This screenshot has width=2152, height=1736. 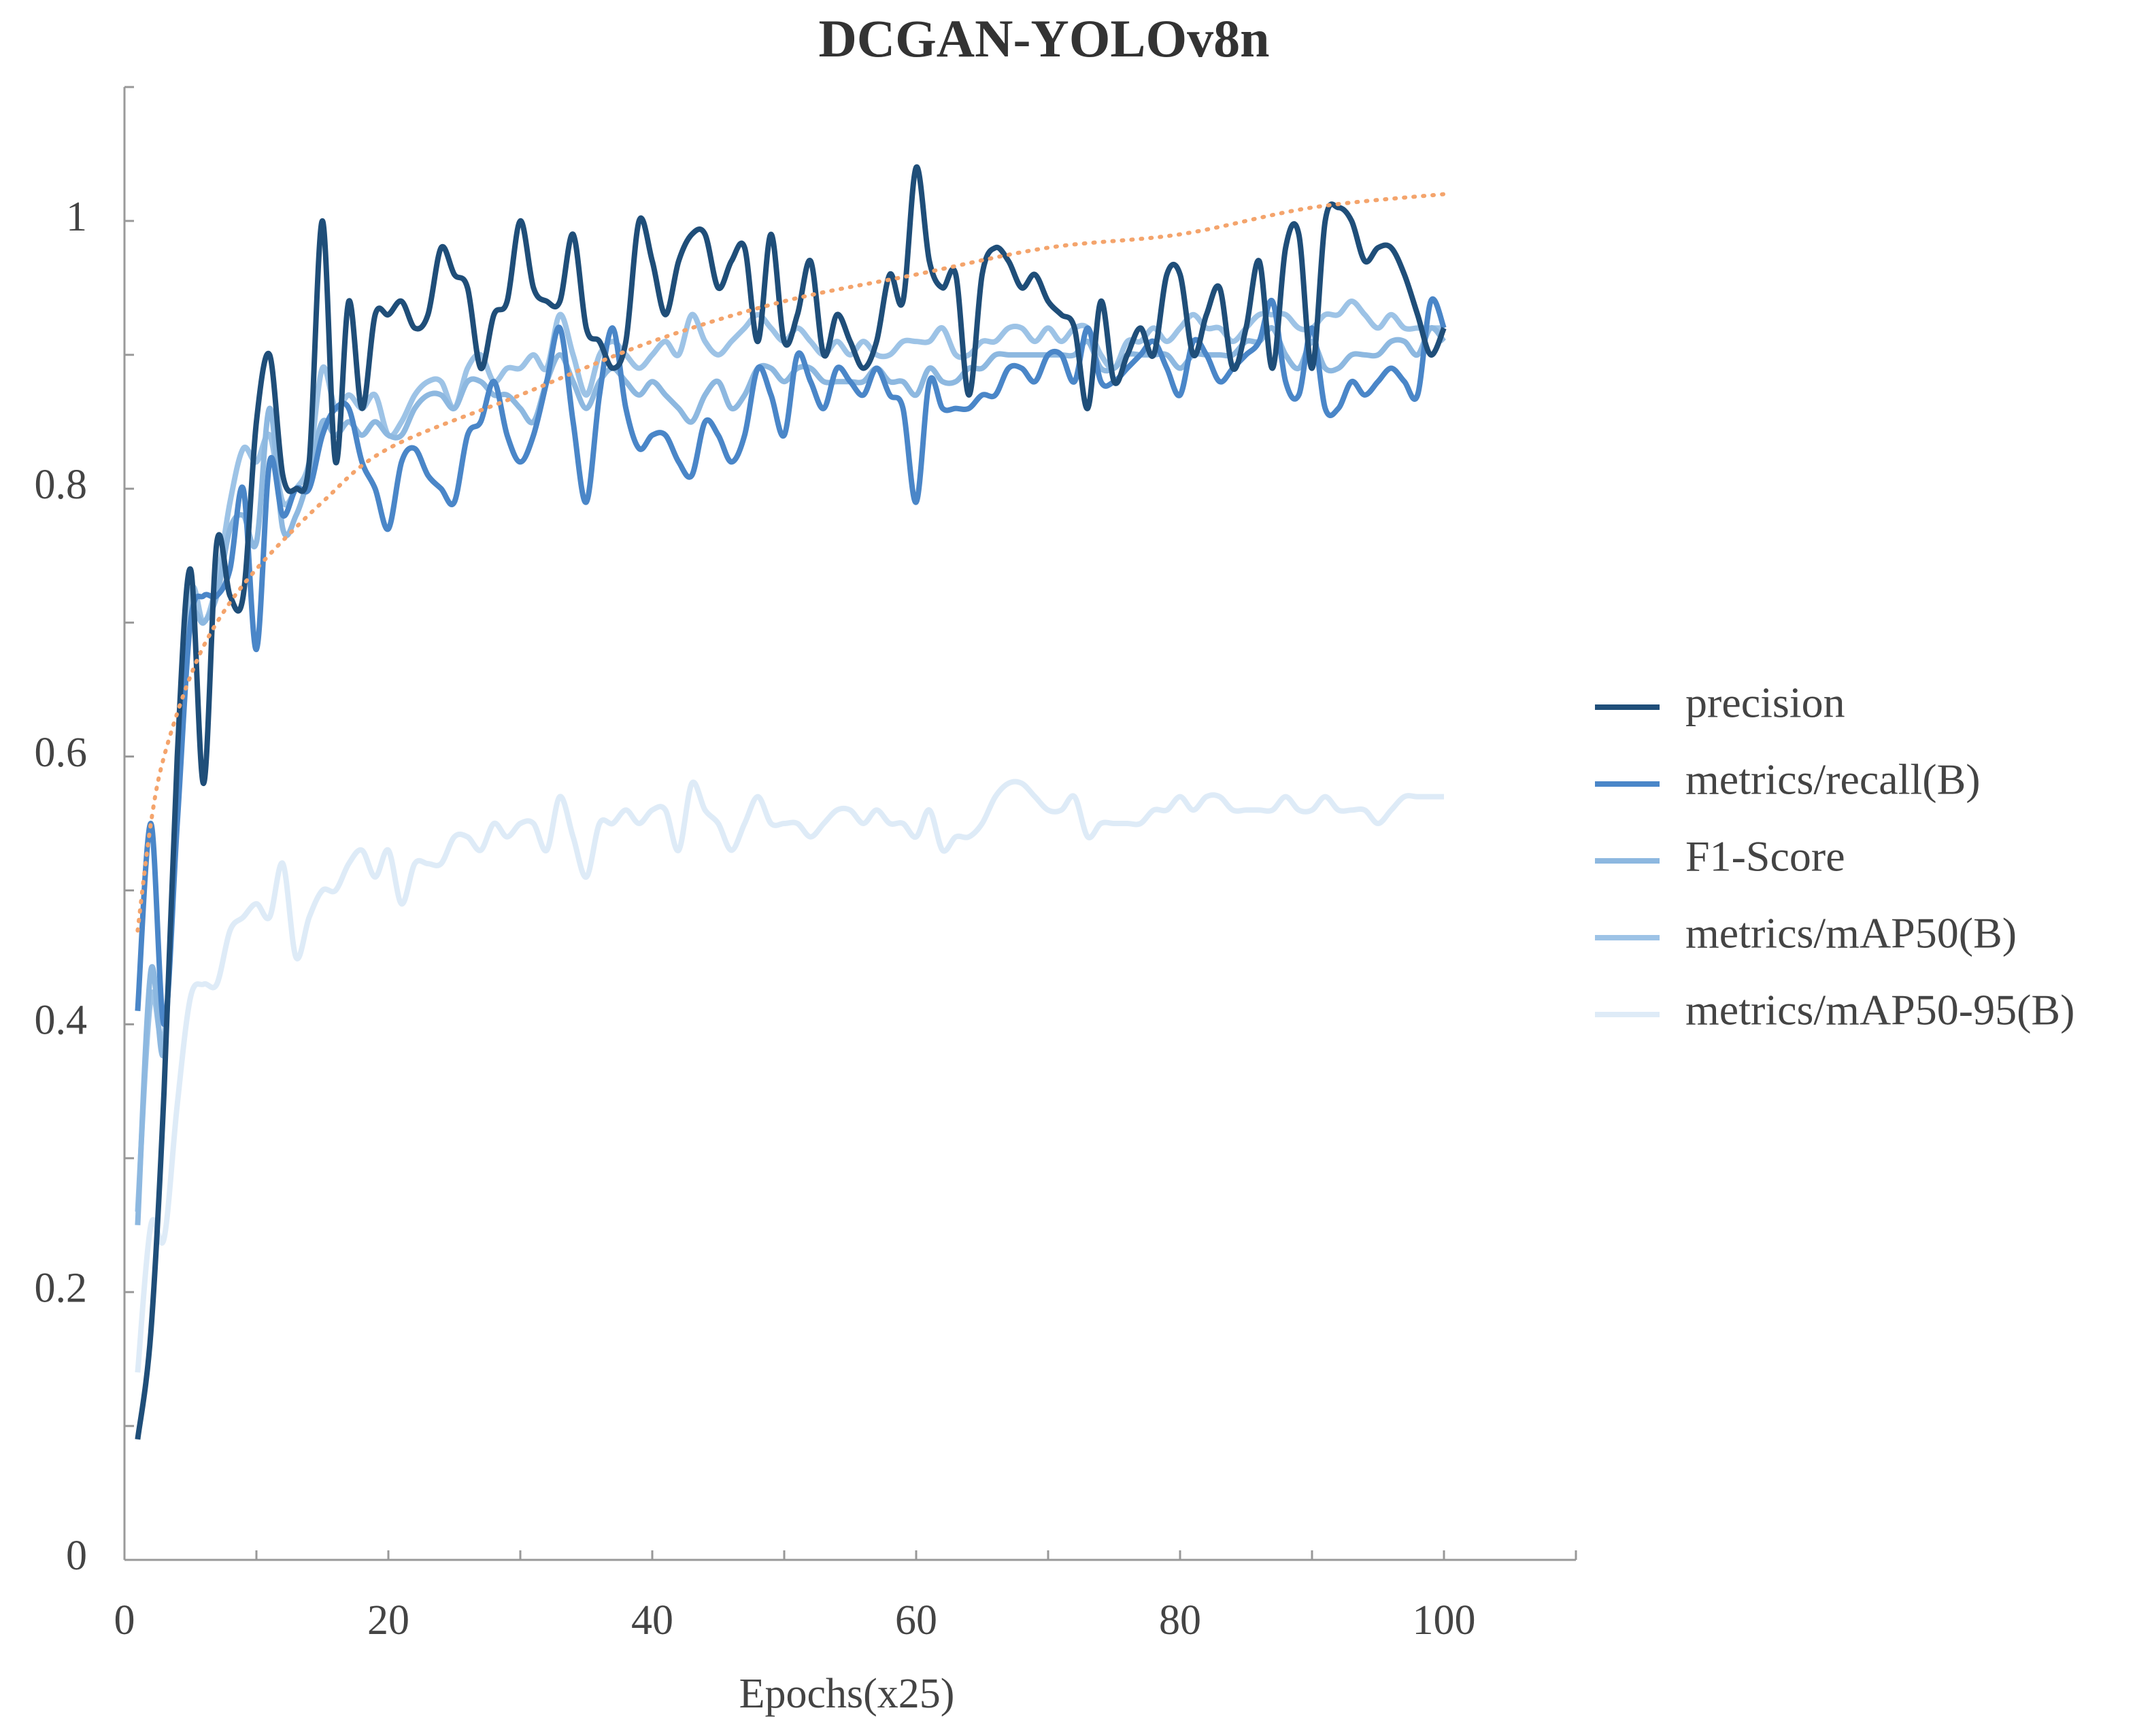 I want to click on chart-title: DCGAN-YOLOv8n, so click(x=1043, y=38).